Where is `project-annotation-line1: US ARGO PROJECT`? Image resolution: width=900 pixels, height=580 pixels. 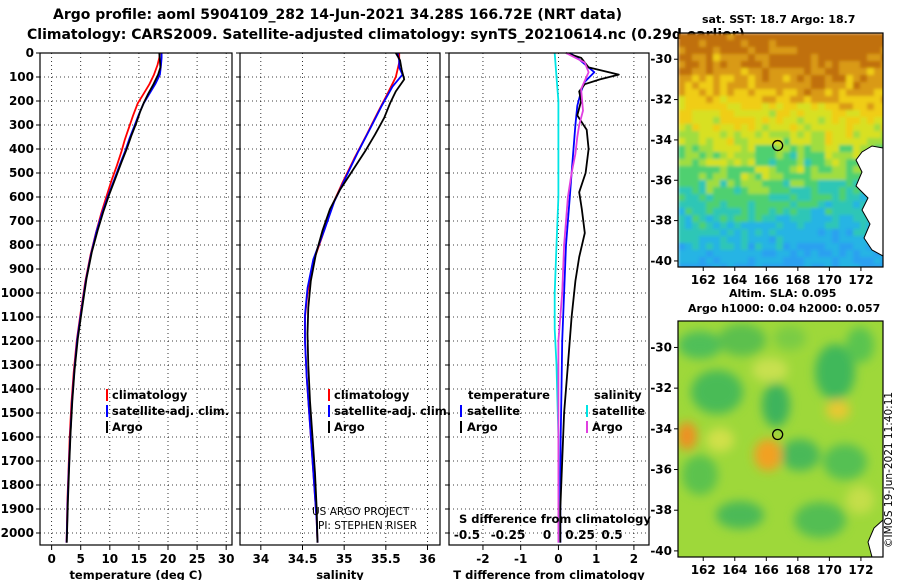
project-annotation-line1: US ARGO PROJECT is located at coordinates (361, 512).